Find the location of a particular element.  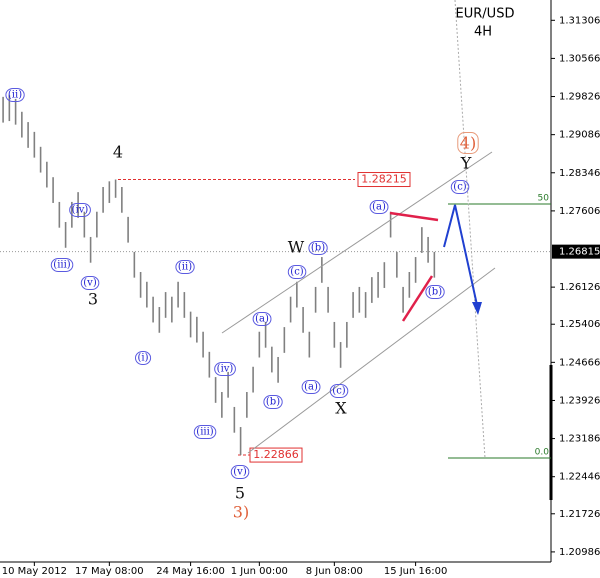

x-tick-label: 8 Jun 08:00 is located at coordinates (334, 571).